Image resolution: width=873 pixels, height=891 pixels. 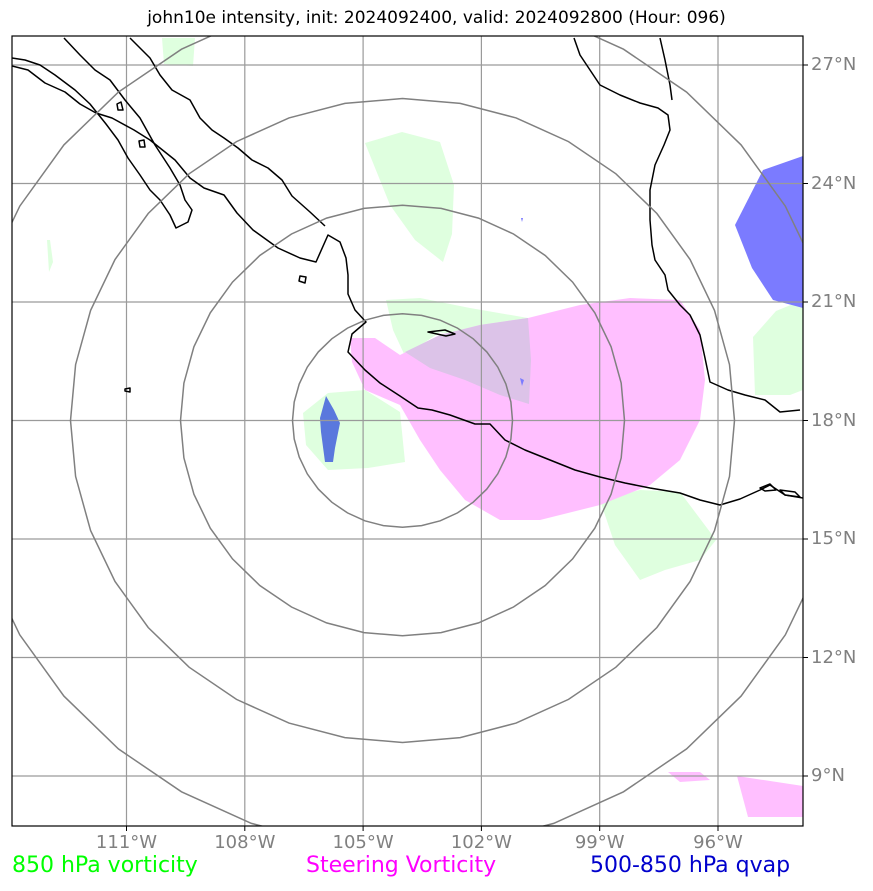 I want to click on latitude-tick-label: 24°N, so click(x=834, y=183).